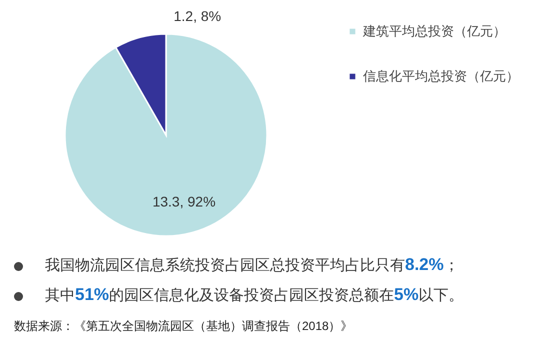  What do you see at coordinates (254, 294) in the screenshot?
I see `text: 其中51%的园区信息化及设备投资占园区投资总额在5%以下。` at bounding box center [254, 294].